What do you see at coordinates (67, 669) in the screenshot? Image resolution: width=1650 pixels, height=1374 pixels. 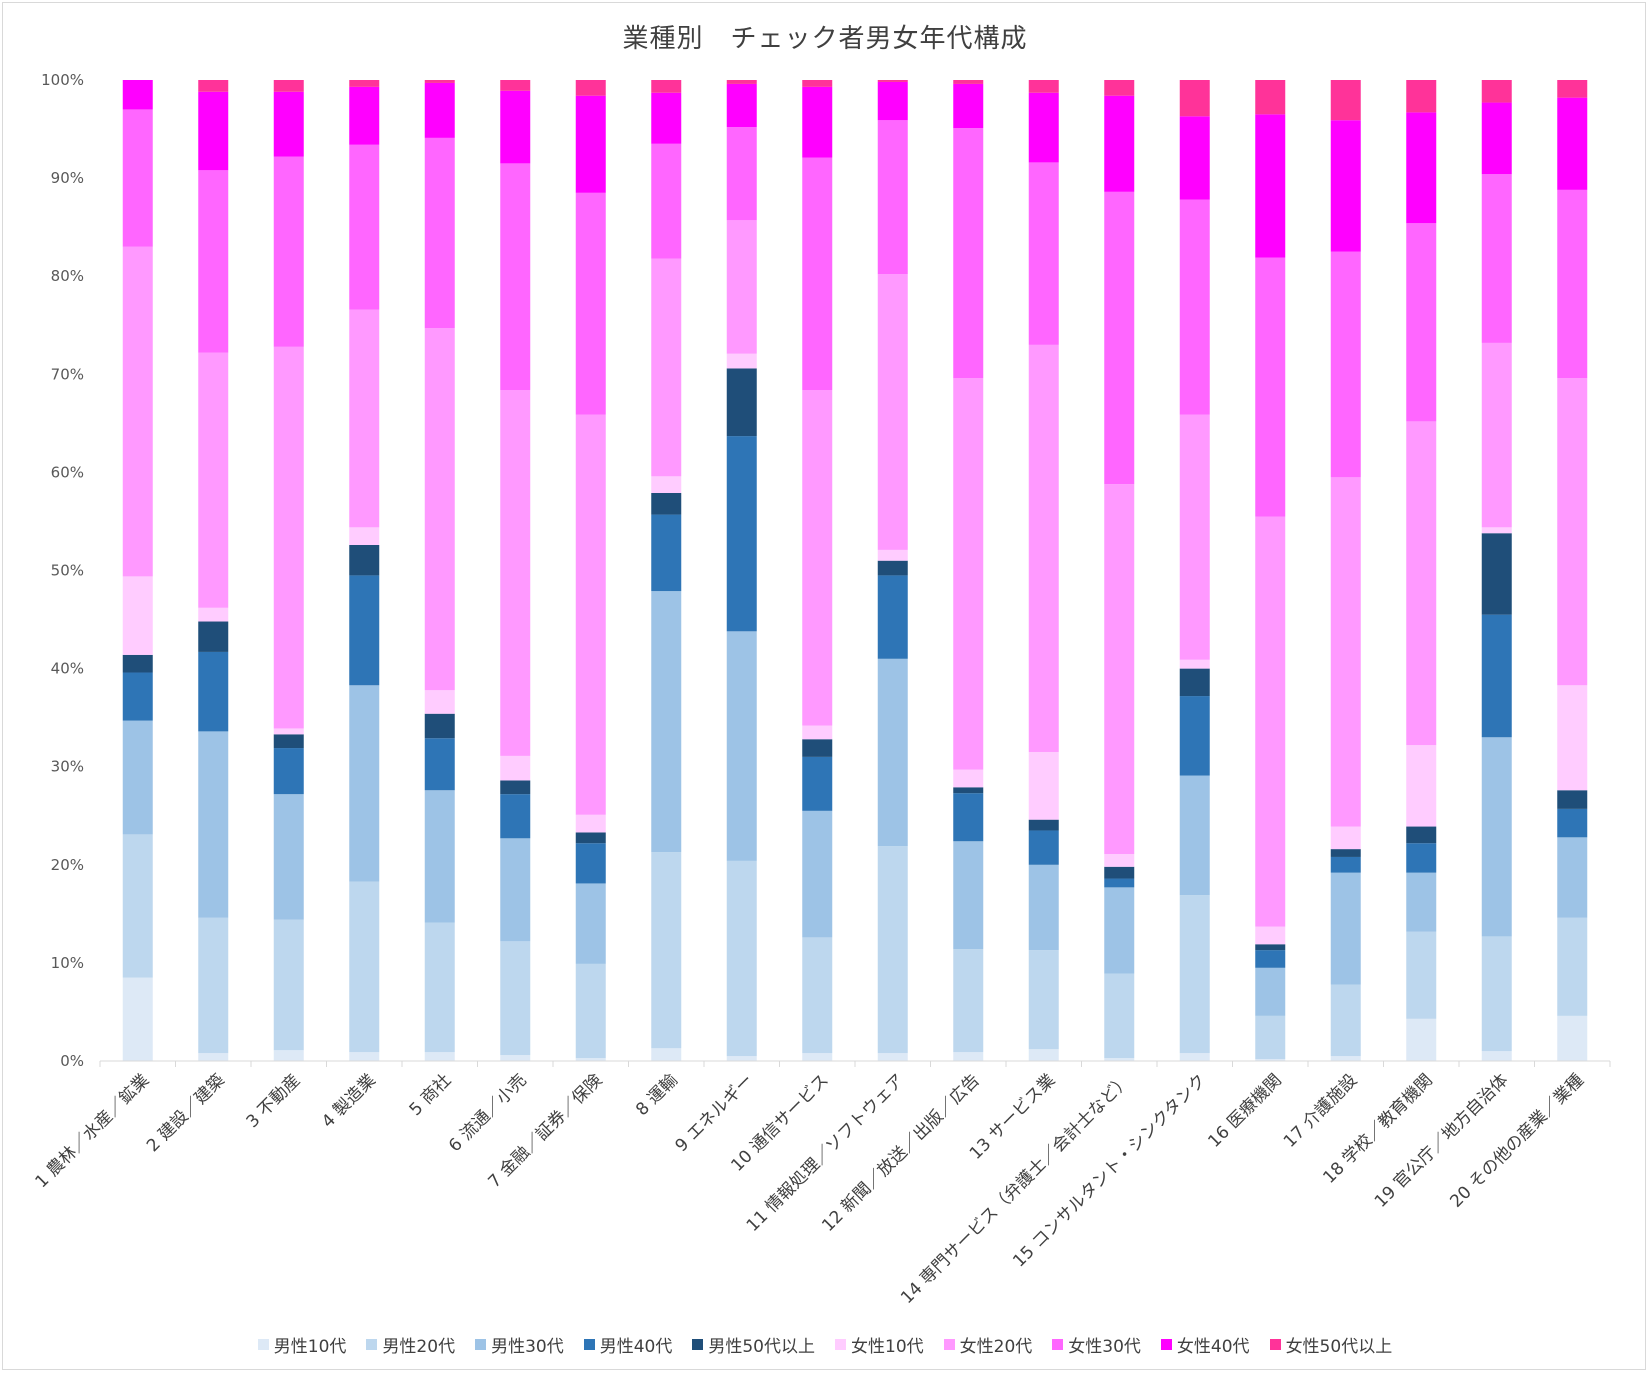 I see `y-tick-label: 40%` at bounding box center [67, 669].